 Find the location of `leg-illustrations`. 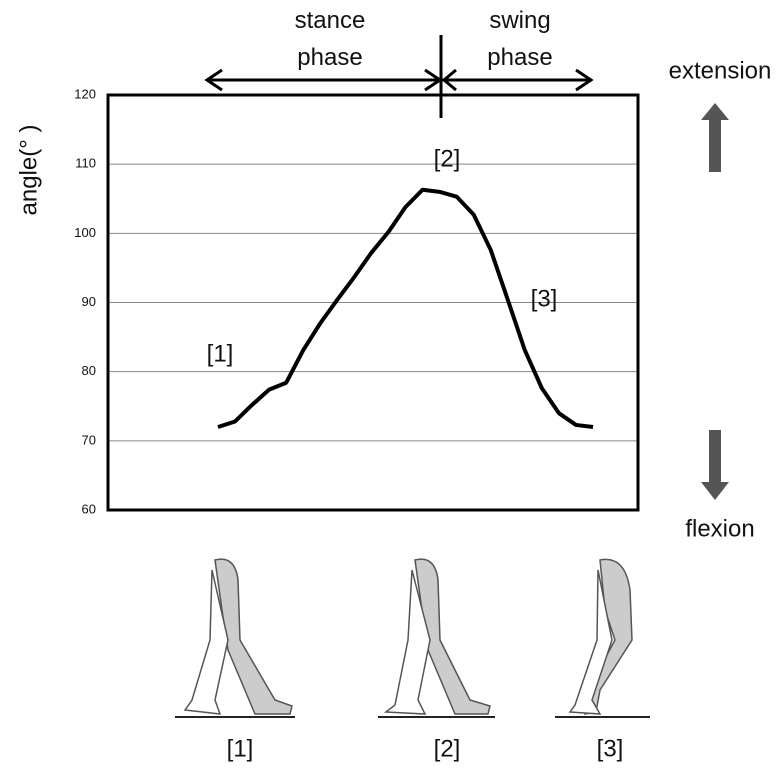

leg-illustrations is located at coordinates (412, 638).